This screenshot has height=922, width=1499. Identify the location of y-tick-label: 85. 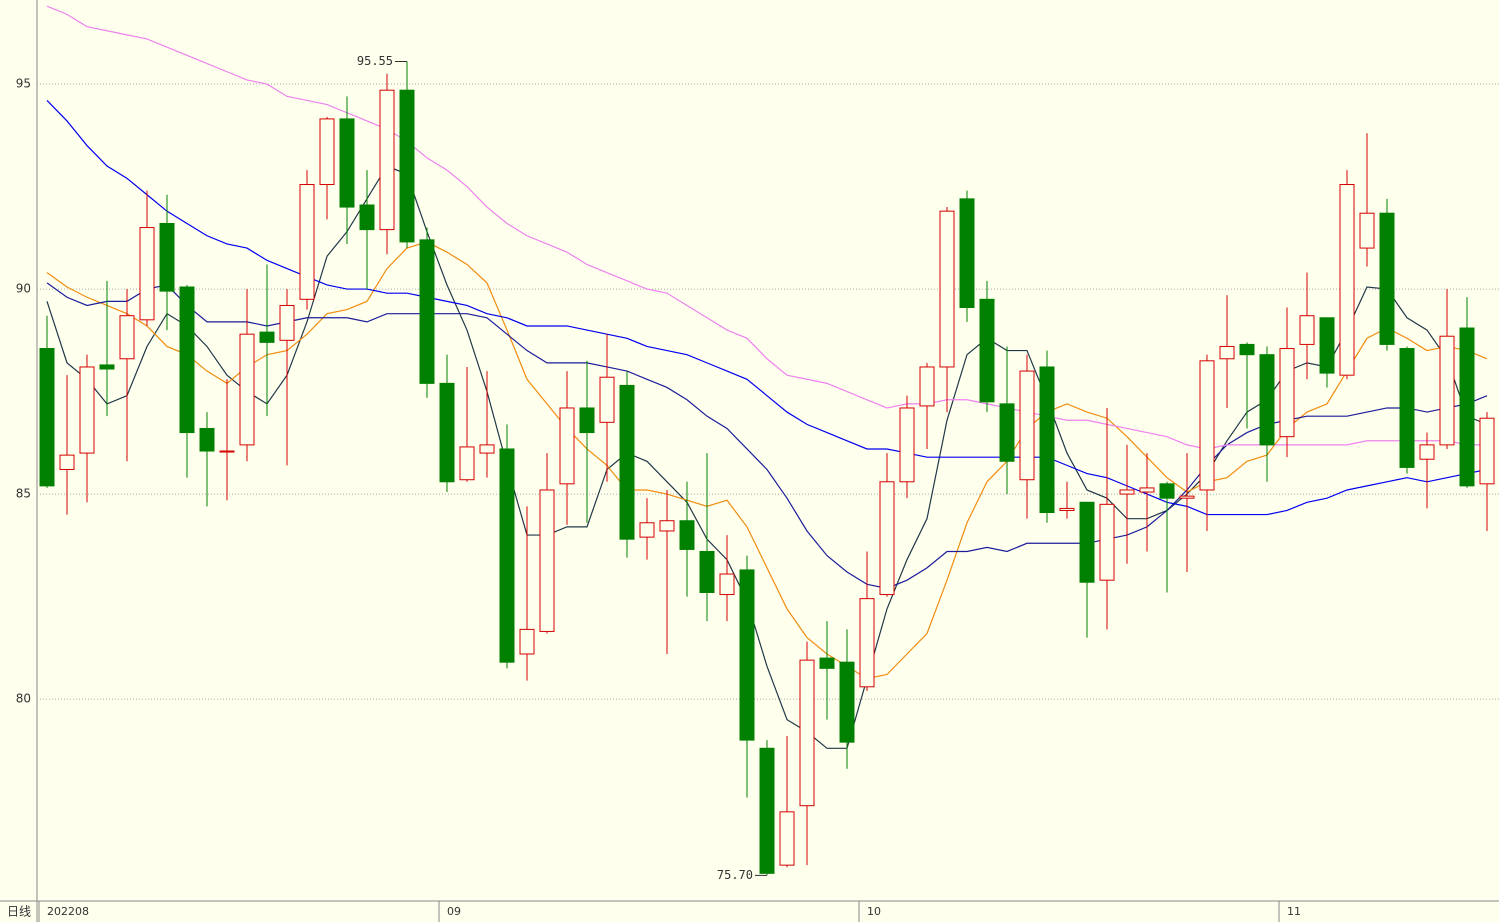
(23, 494).